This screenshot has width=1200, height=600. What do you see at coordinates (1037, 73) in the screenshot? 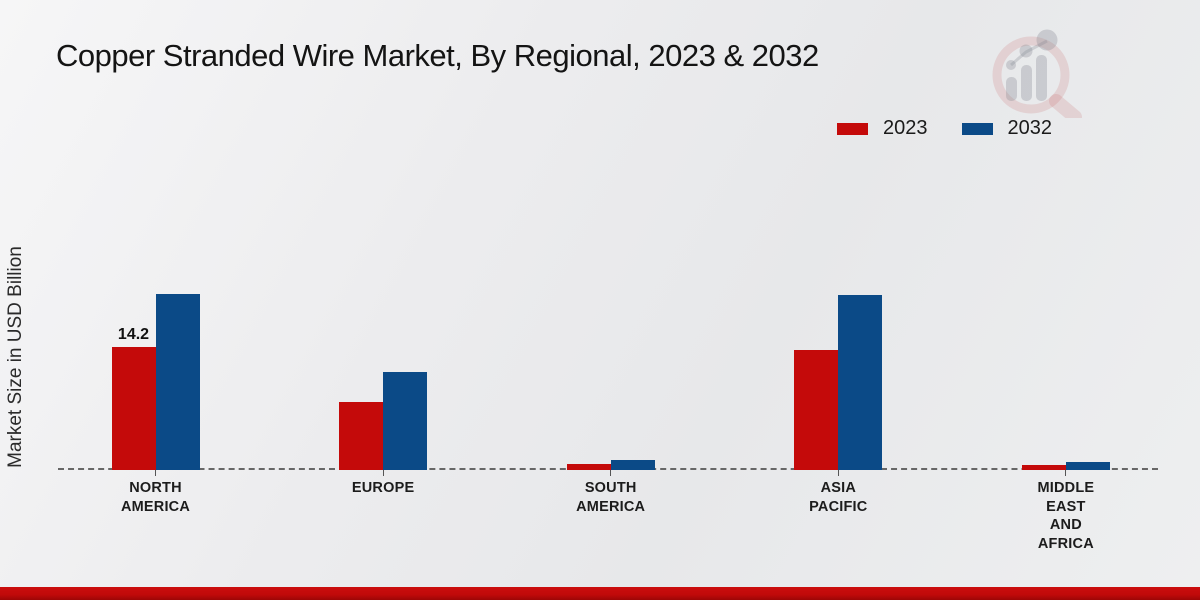
I see `market-research-future-logo-watermark` at bounding box center [1037, 73].